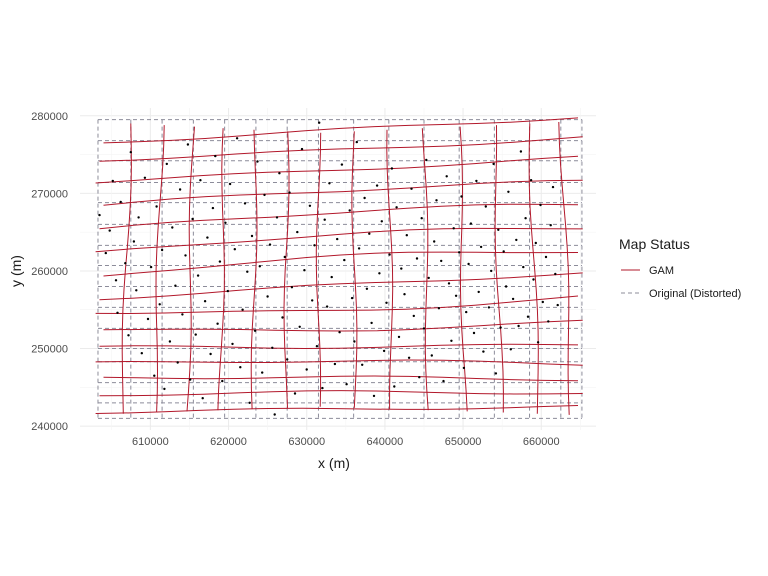 Image resolution: width=768 pixels, height=576 pixels. I want to click on x-axis-title: x (m), so click(334, 463).